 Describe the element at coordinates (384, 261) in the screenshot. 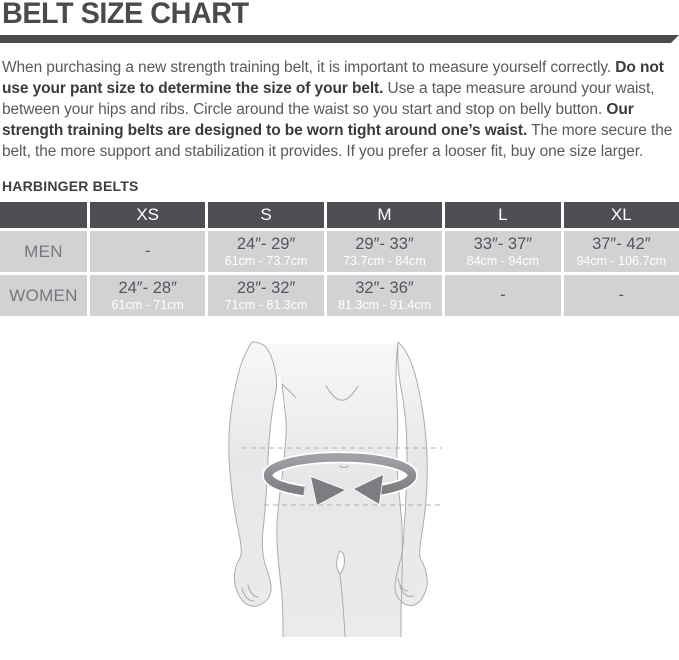

I see `size-cm: 73.7cm - 84cm` at that location.